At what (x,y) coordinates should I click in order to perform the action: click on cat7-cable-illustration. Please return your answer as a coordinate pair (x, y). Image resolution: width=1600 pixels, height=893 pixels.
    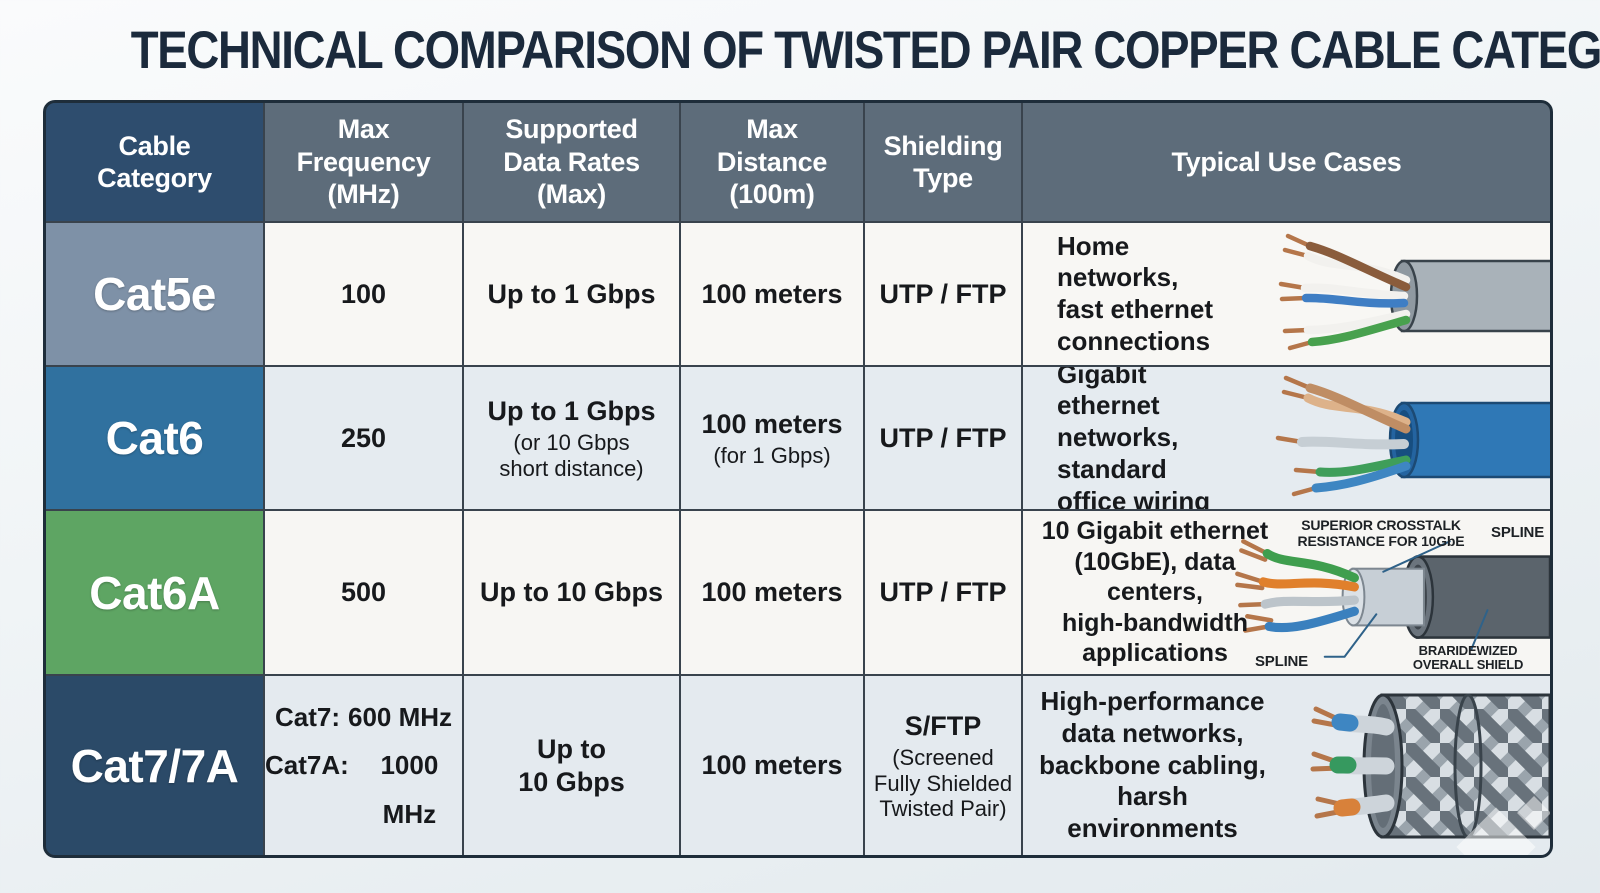
    Looking at the image, I should click on (1430, 766).